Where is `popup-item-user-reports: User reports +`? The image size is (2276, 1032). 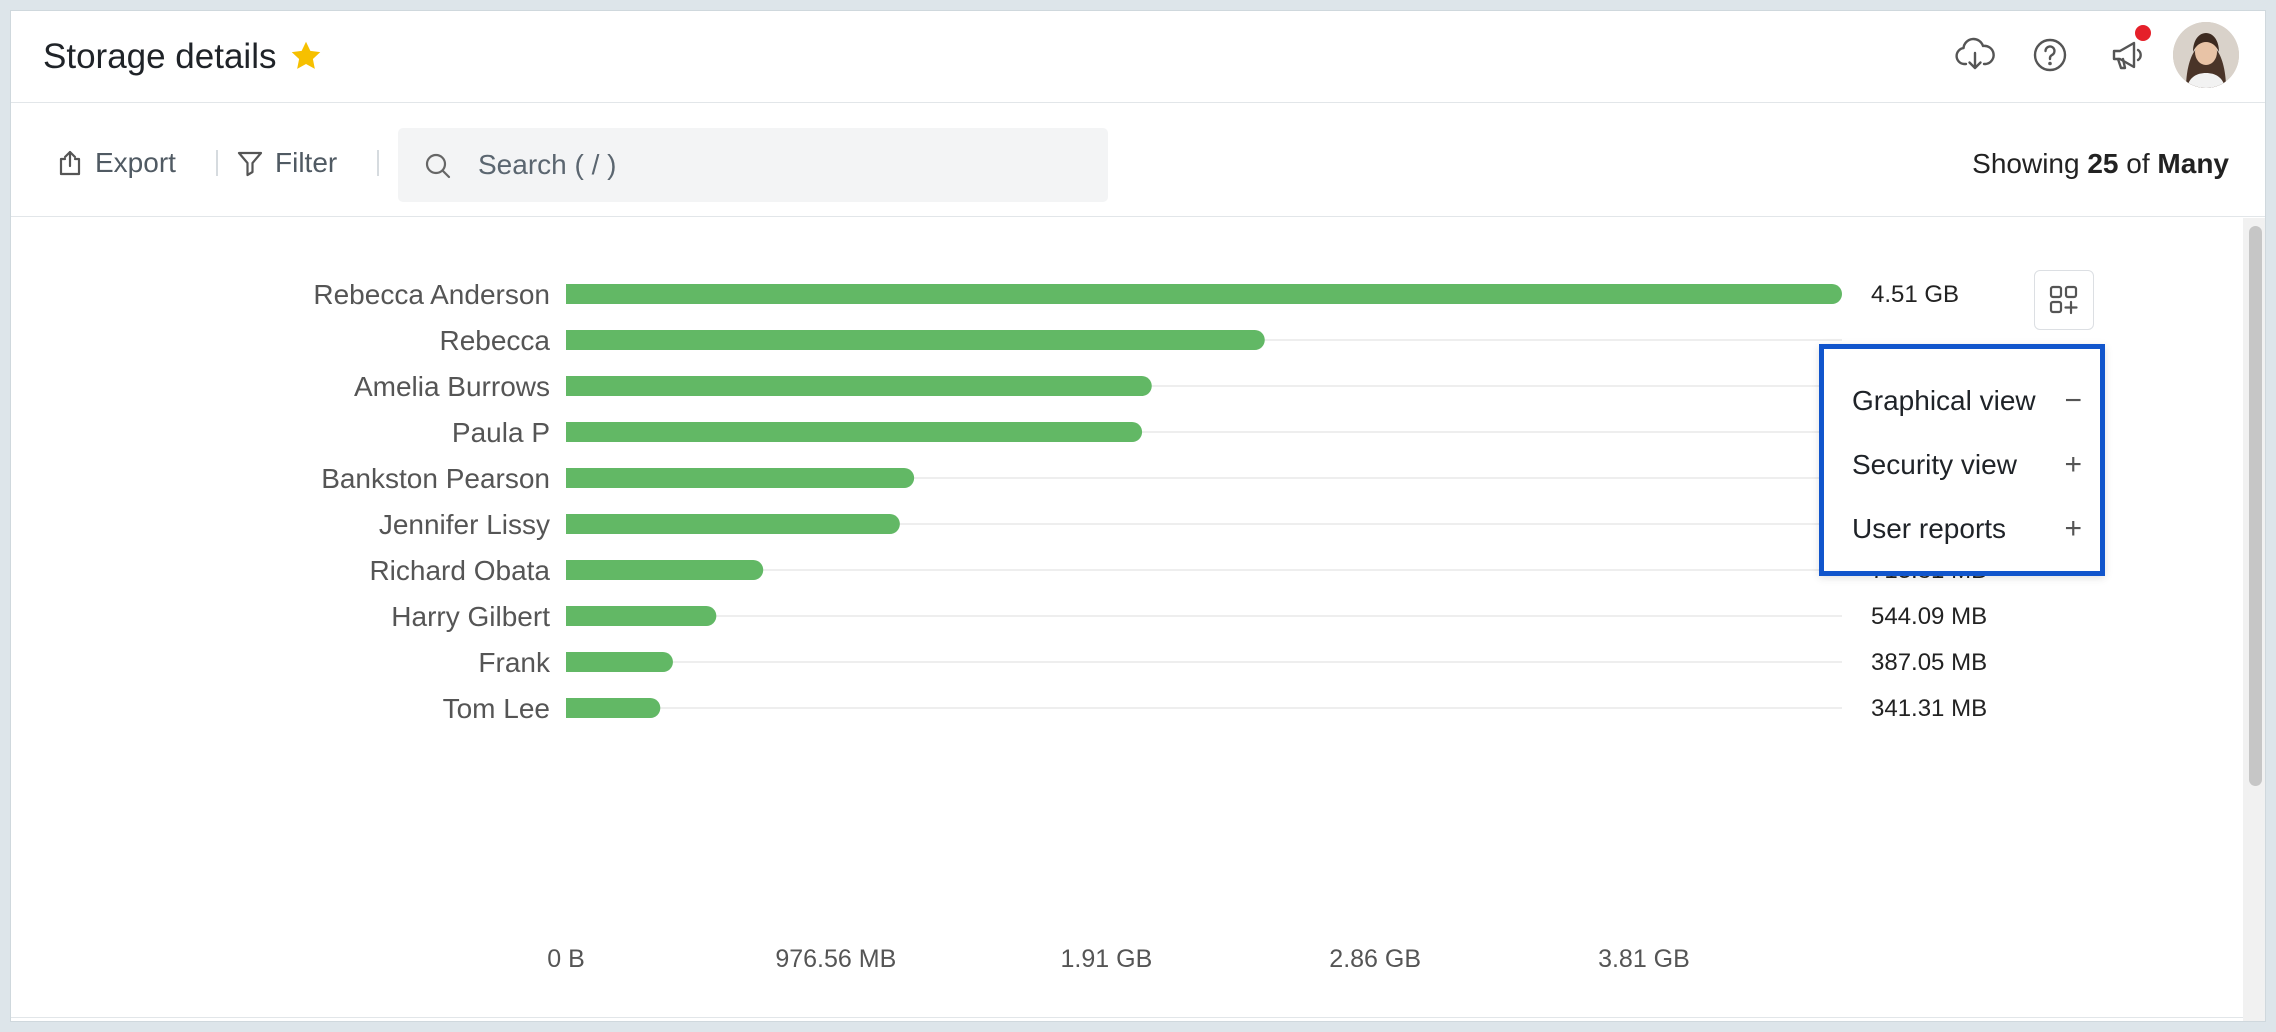 popup-item-user-reports: User reports + is located at coordinates (1967, 529).